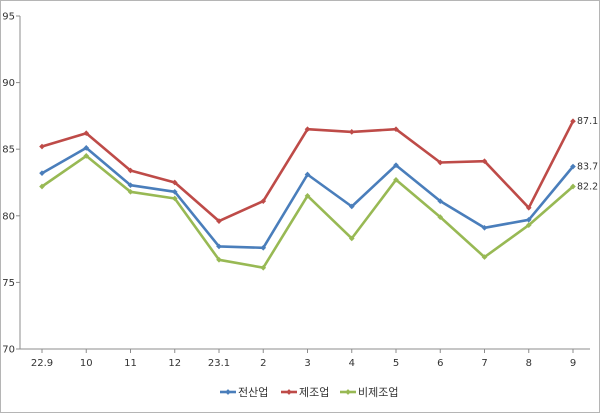  Describe the element at coordinates (8, 83) in the screenshot. I see `y-tick-label: 90` at that location.